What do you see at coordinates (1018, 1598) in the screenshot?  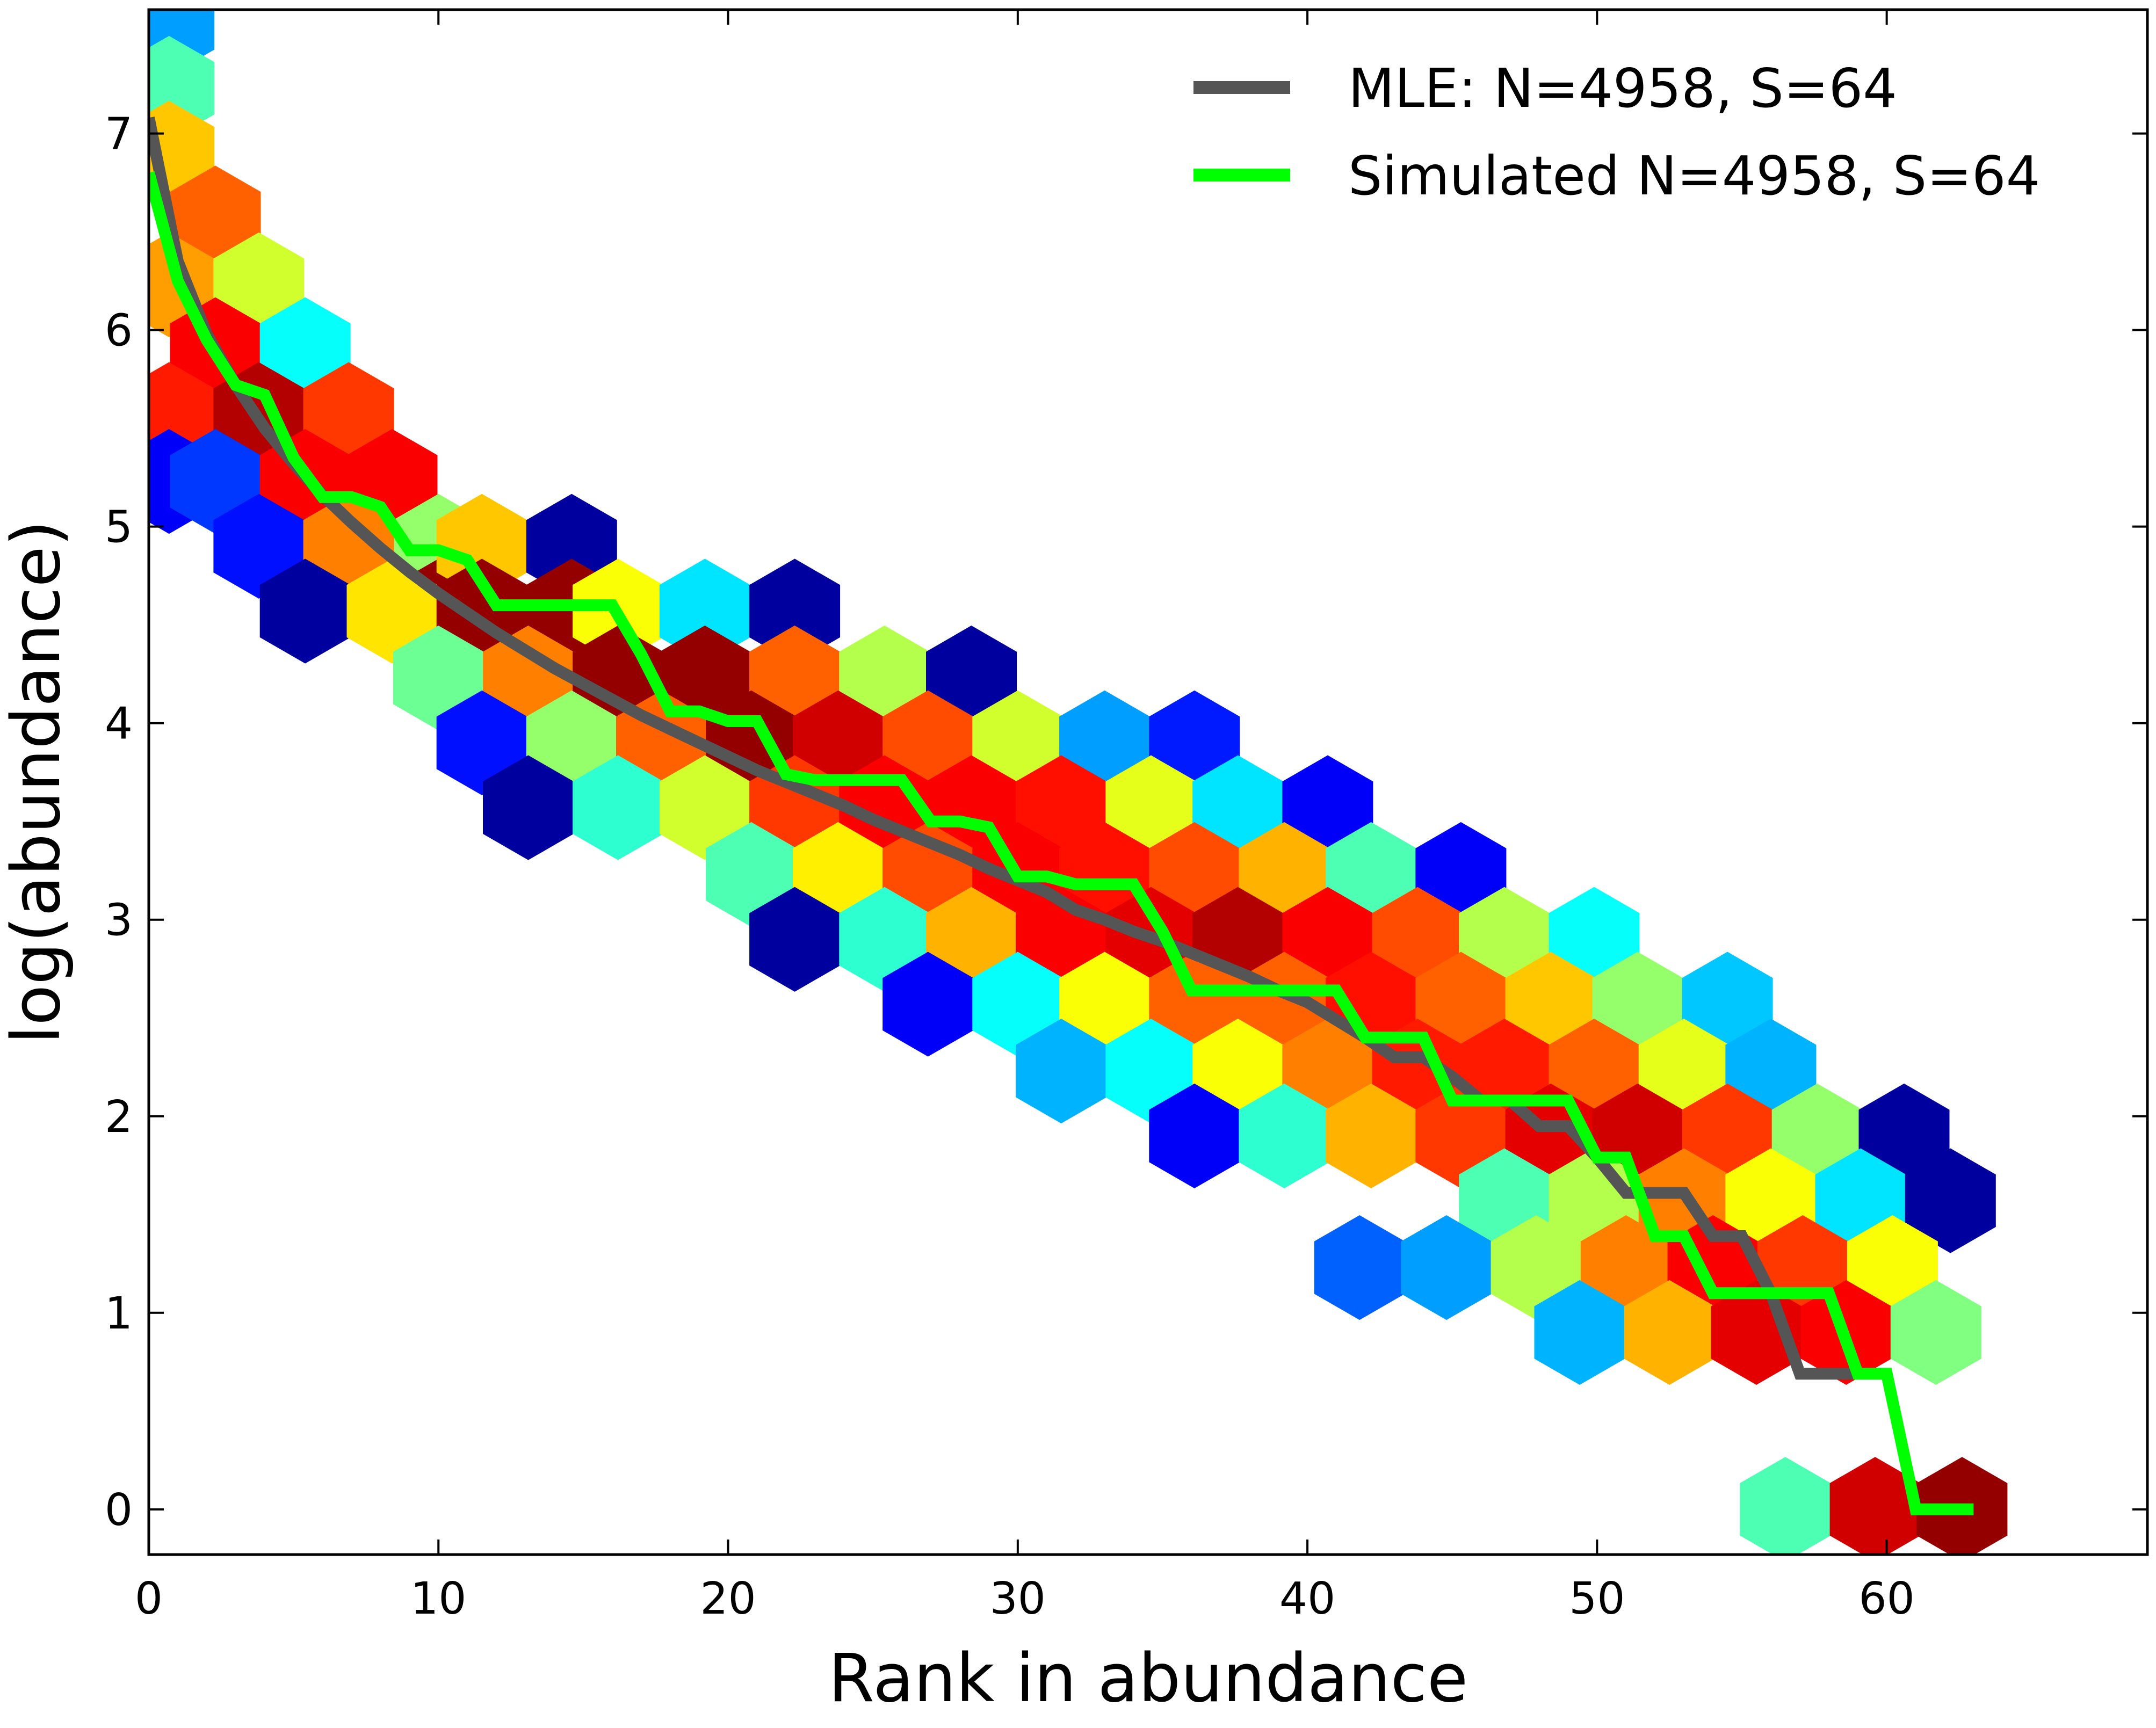 I see `x-tick-label: 30` at bounding box center [1018, 1598].